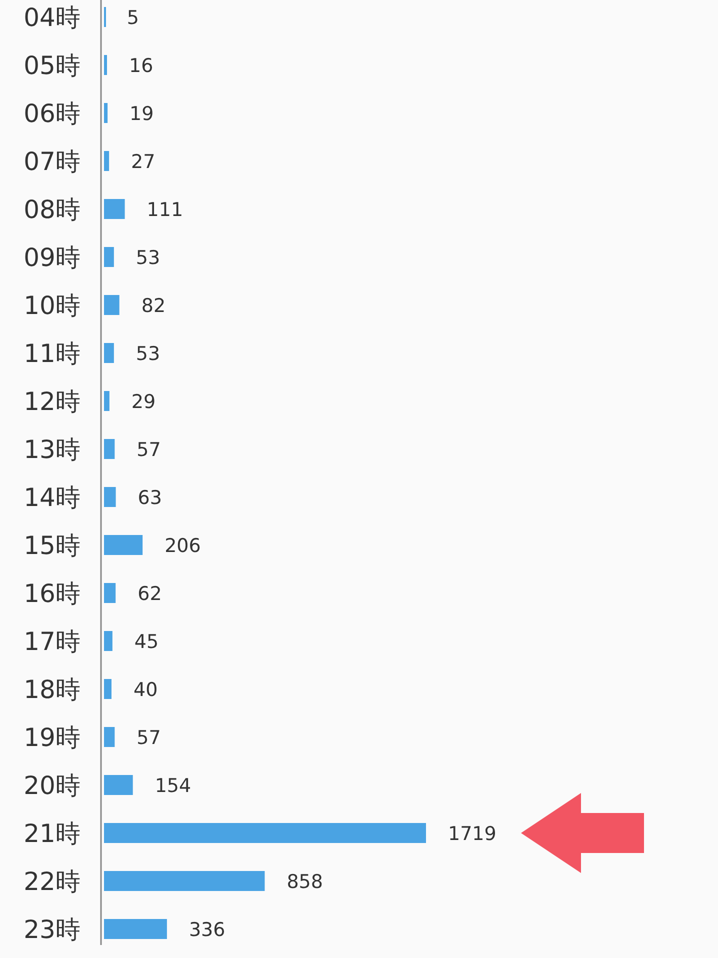 The image size is (718, 958). I want to click on data-label: 206, so click(182, 546).